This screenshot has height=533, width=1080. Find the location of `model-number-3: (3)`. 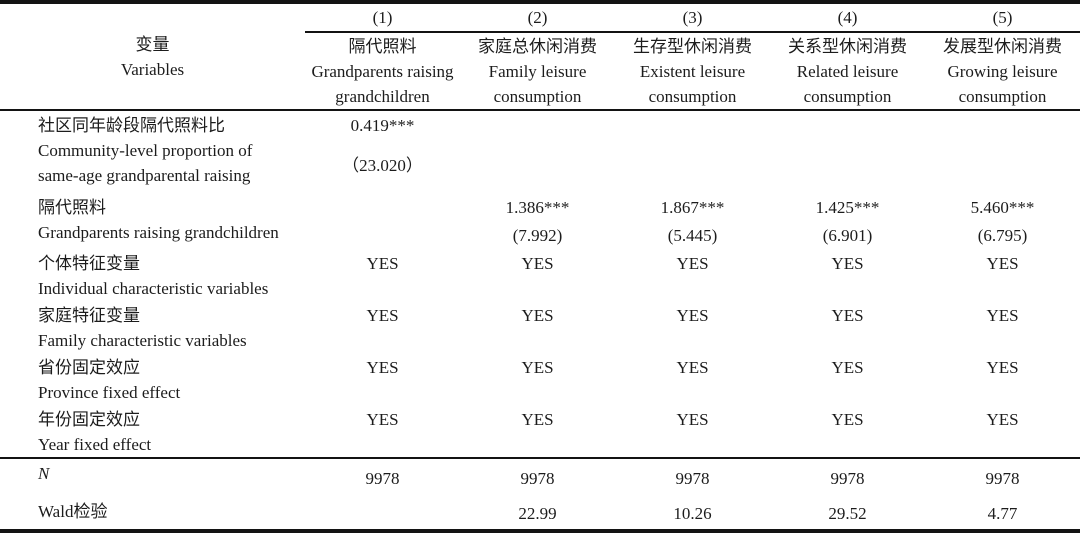

model-number-3: (3) is located at coordinates (692, 17).